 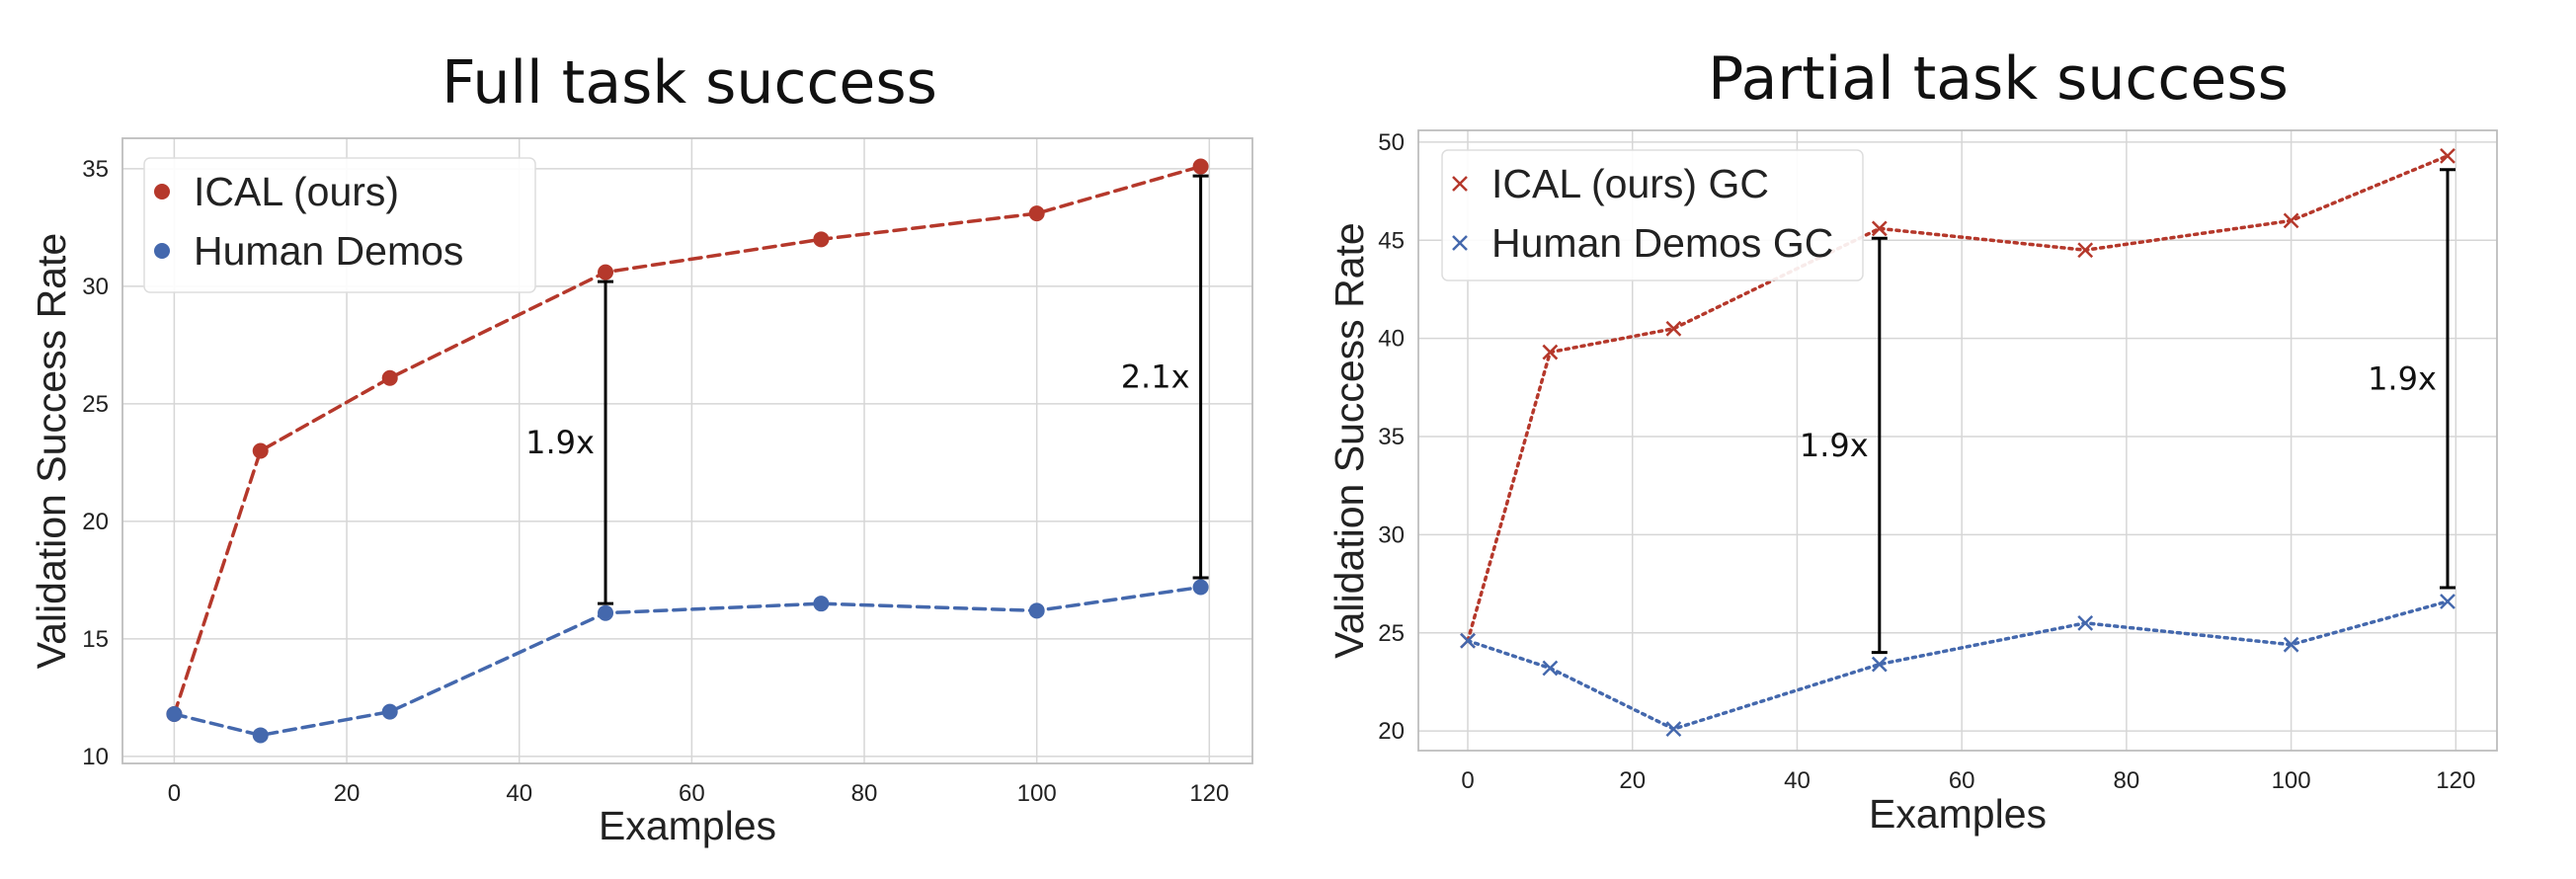 What do you see at coordinates (1998, 79) in the screenshot?
I see `chart-title: Partial task success` at bounding box center [1998, 79].